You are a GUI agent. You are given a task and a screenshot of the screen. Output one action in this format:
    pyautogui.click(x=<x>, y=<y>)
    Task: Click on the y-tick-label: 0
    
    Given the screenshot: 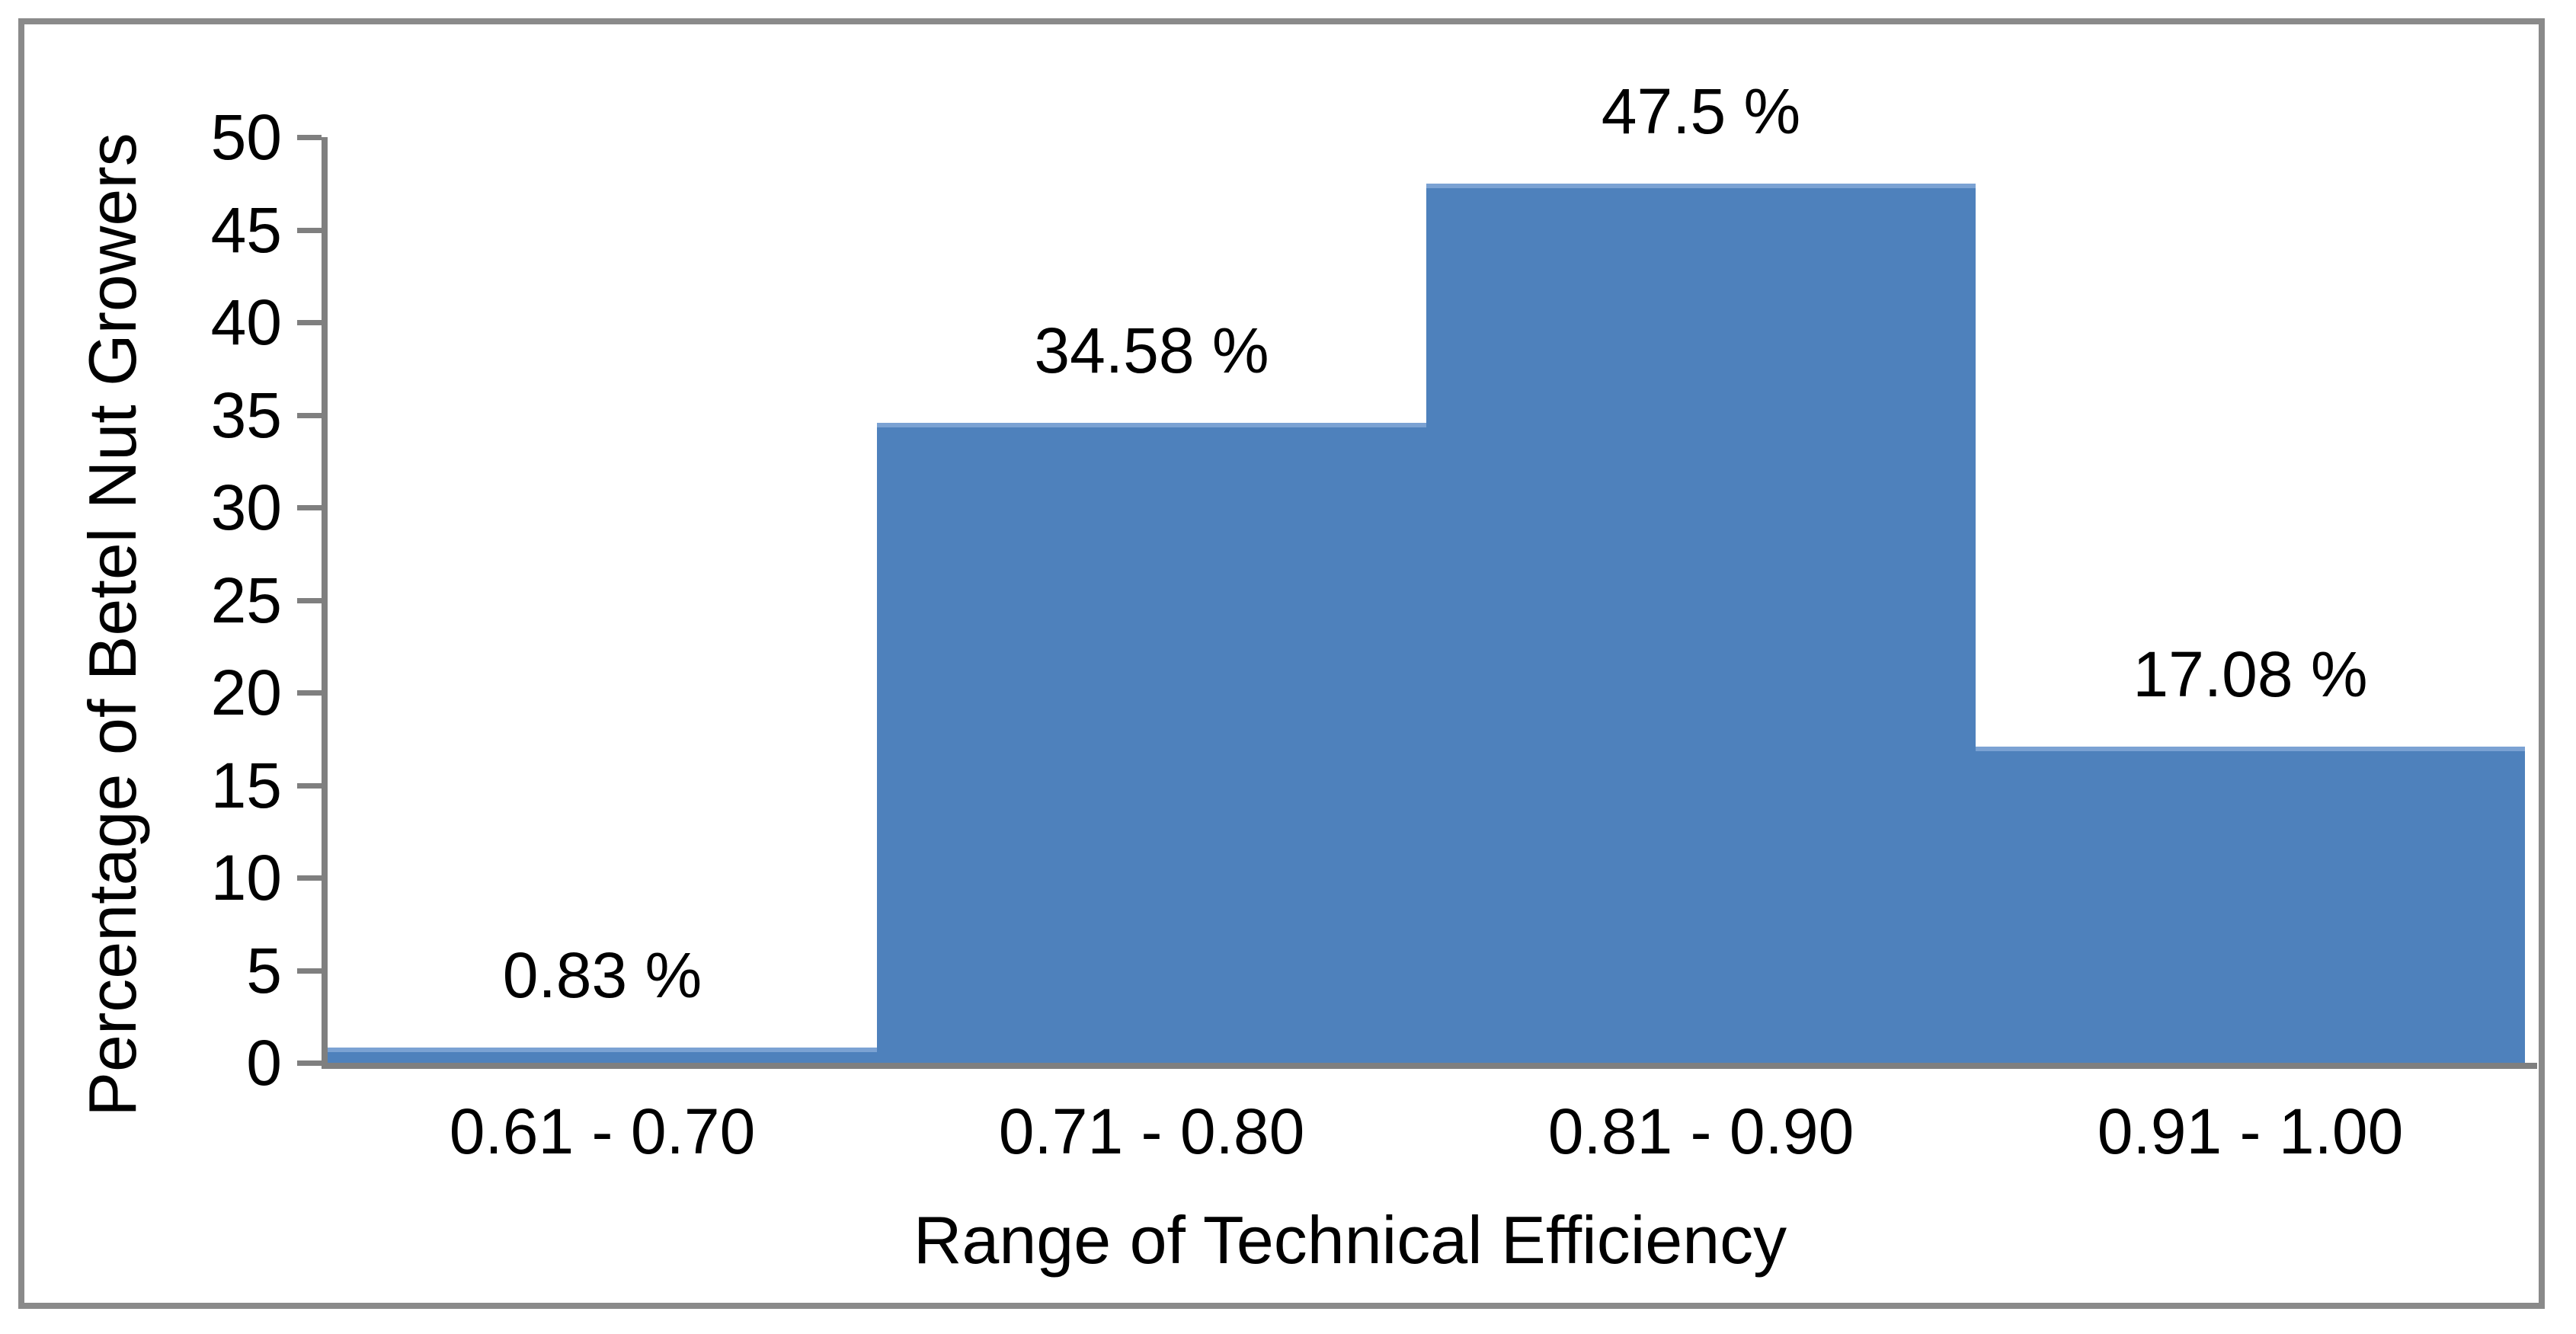 What is the action you would take?
    pyautogui.click(x=264, y=1063)
    